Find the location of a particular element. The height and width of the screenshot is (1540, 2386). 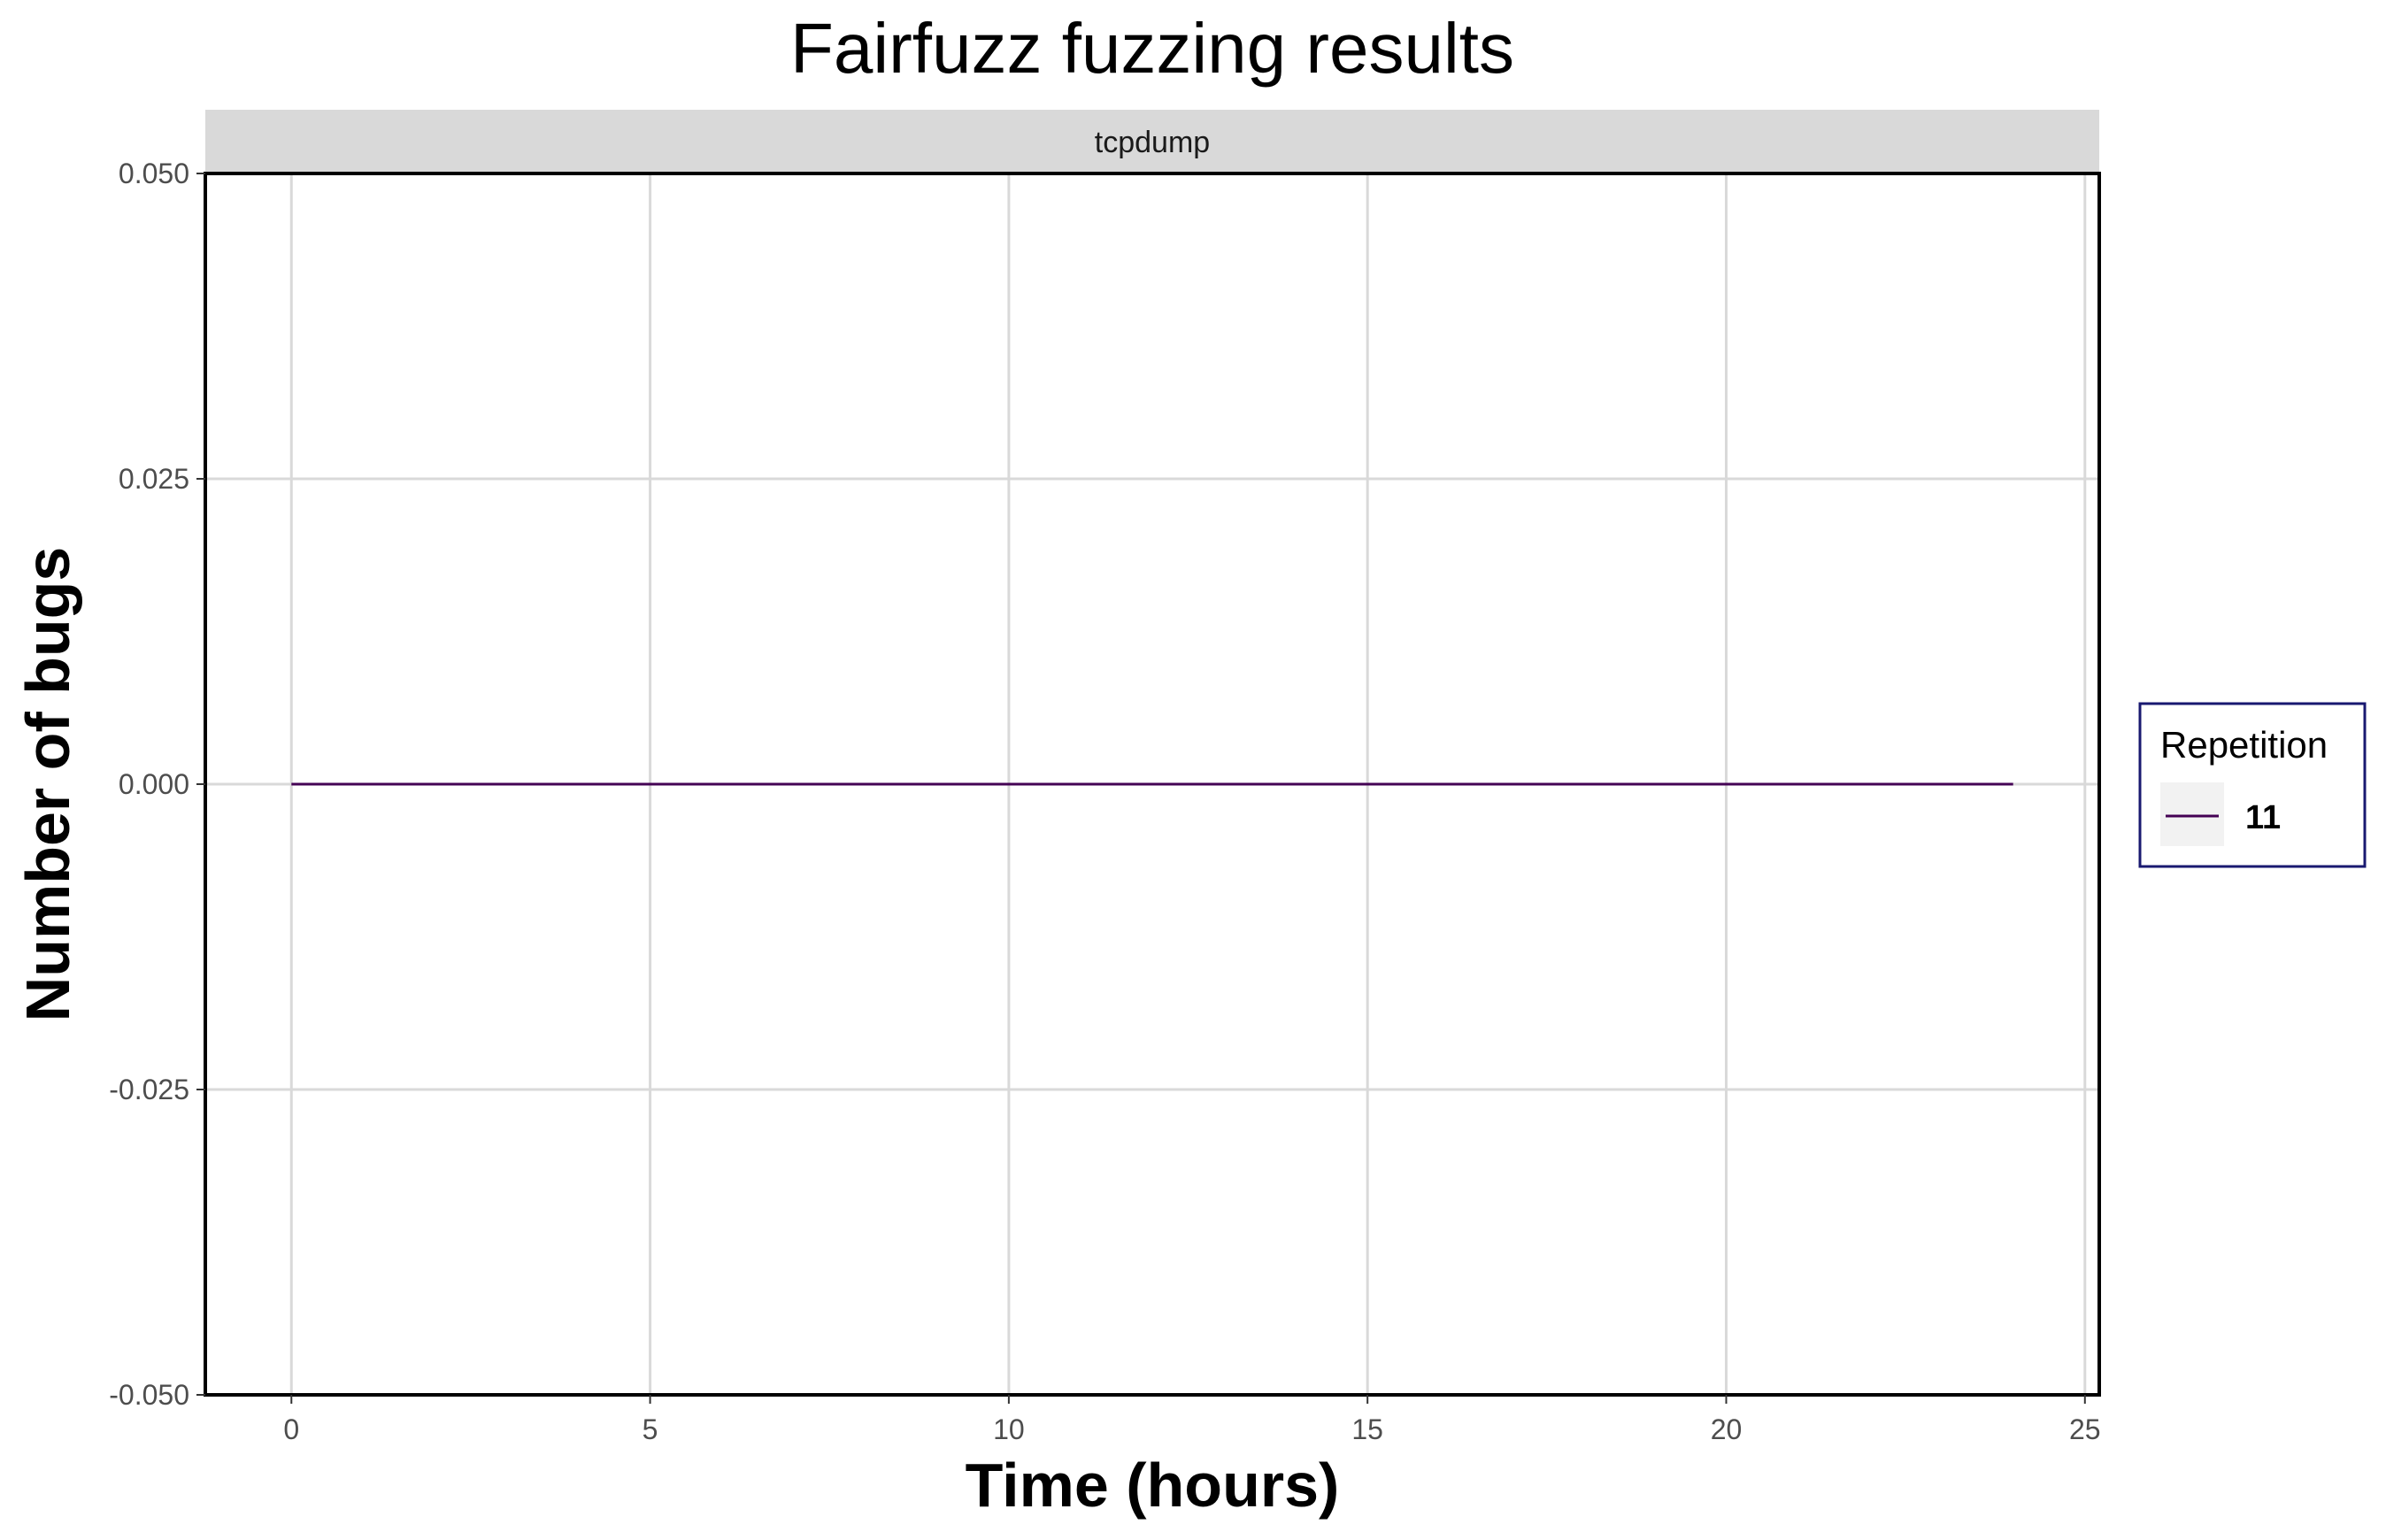

legend: Repetition 11 is located at coordinates (2252, 785).